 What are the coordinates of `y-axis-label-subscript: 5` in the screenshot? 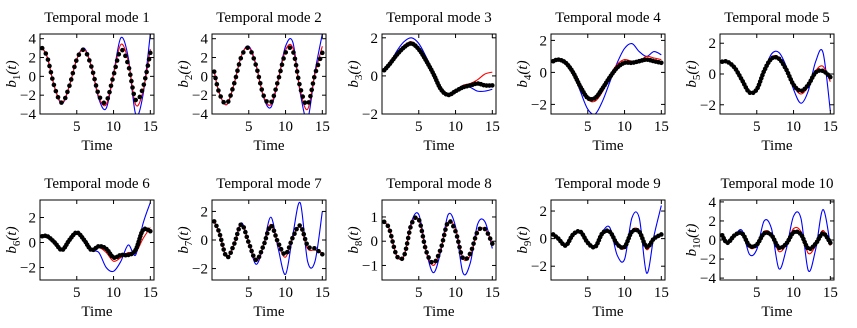 It's located at (697, 77).